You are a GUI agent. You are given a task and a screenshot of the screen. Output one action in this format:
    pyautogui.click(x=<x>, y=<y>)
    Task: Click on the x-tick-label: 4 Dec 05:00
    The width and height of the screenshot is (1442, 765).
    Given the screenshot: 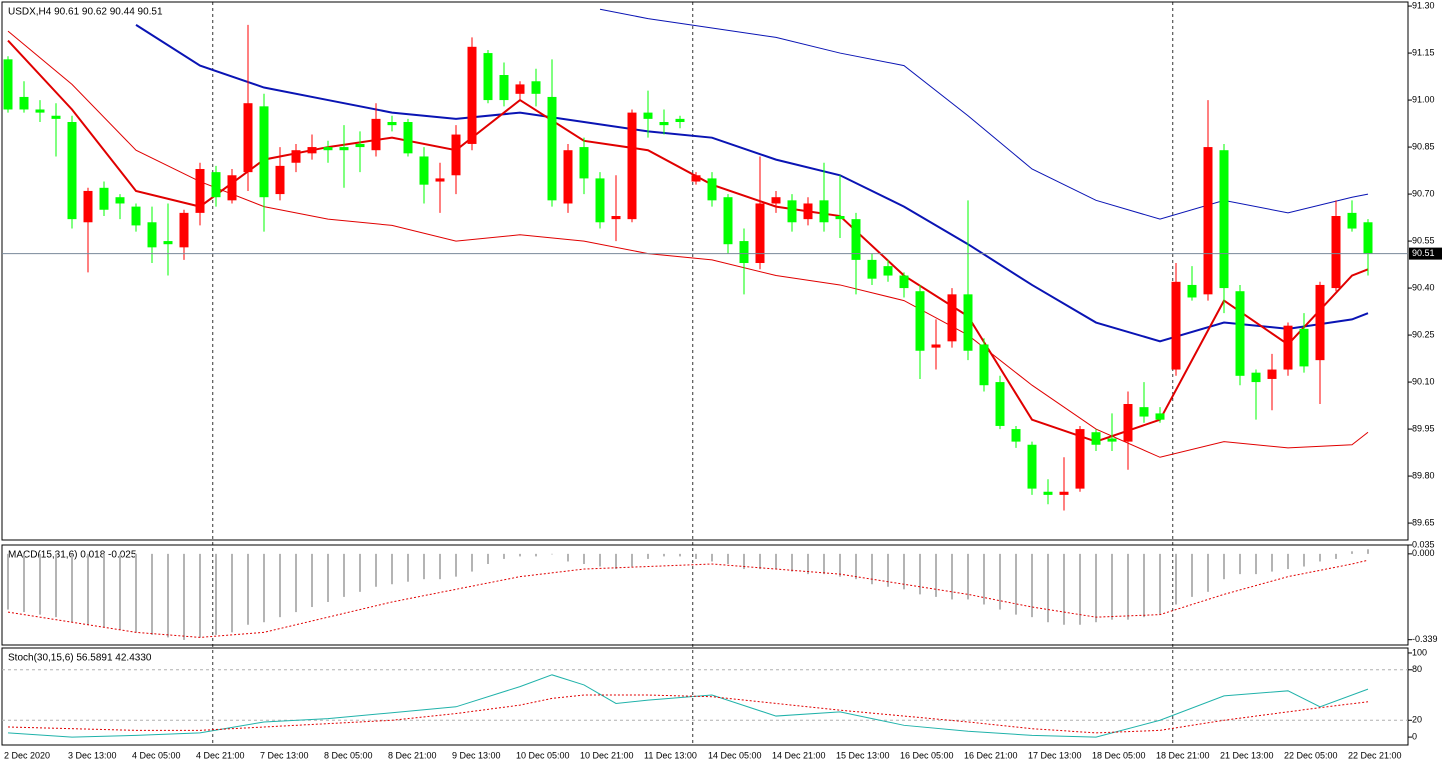 What is the action you would take?
    pyautogui.click(x=156, y=755)
    